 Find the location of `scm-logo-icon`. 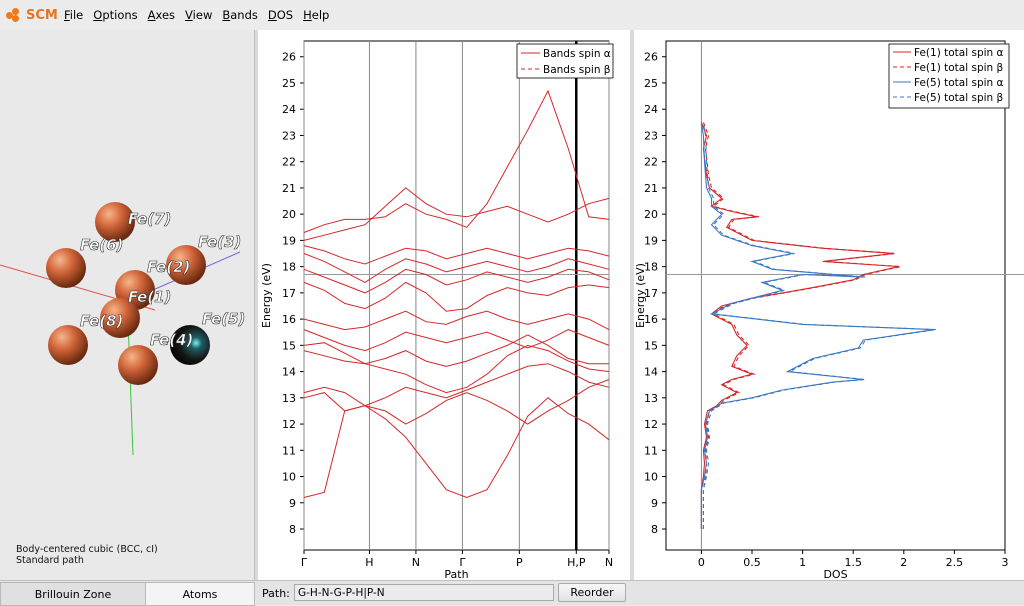

scm-logo-icon is located at coordinates (15, 15).